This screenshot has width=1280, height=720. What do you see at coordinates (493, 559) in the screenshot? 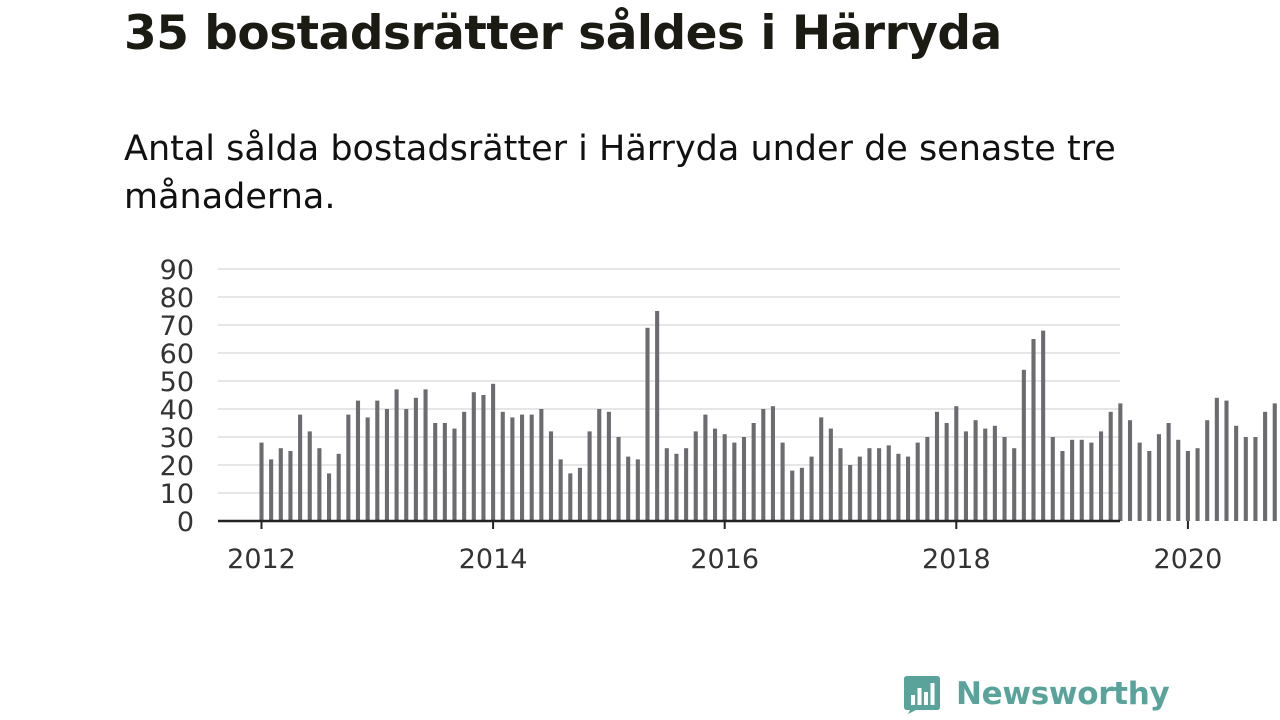
I see `x-tick-label: 2014` at bounding box center [493, 559].